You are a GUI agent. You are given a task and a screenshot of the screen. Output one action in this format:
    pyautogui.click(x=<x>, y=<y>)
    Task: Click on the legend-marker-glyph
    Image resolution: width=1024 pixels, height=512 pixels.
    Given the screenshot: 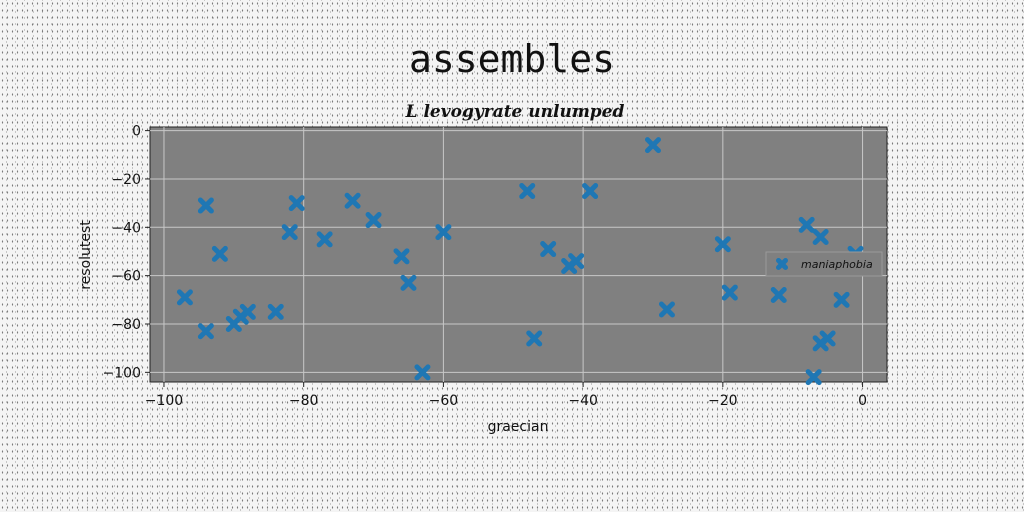 What is the action you would take?
    pyautogui.click(x=782, y=264)
    